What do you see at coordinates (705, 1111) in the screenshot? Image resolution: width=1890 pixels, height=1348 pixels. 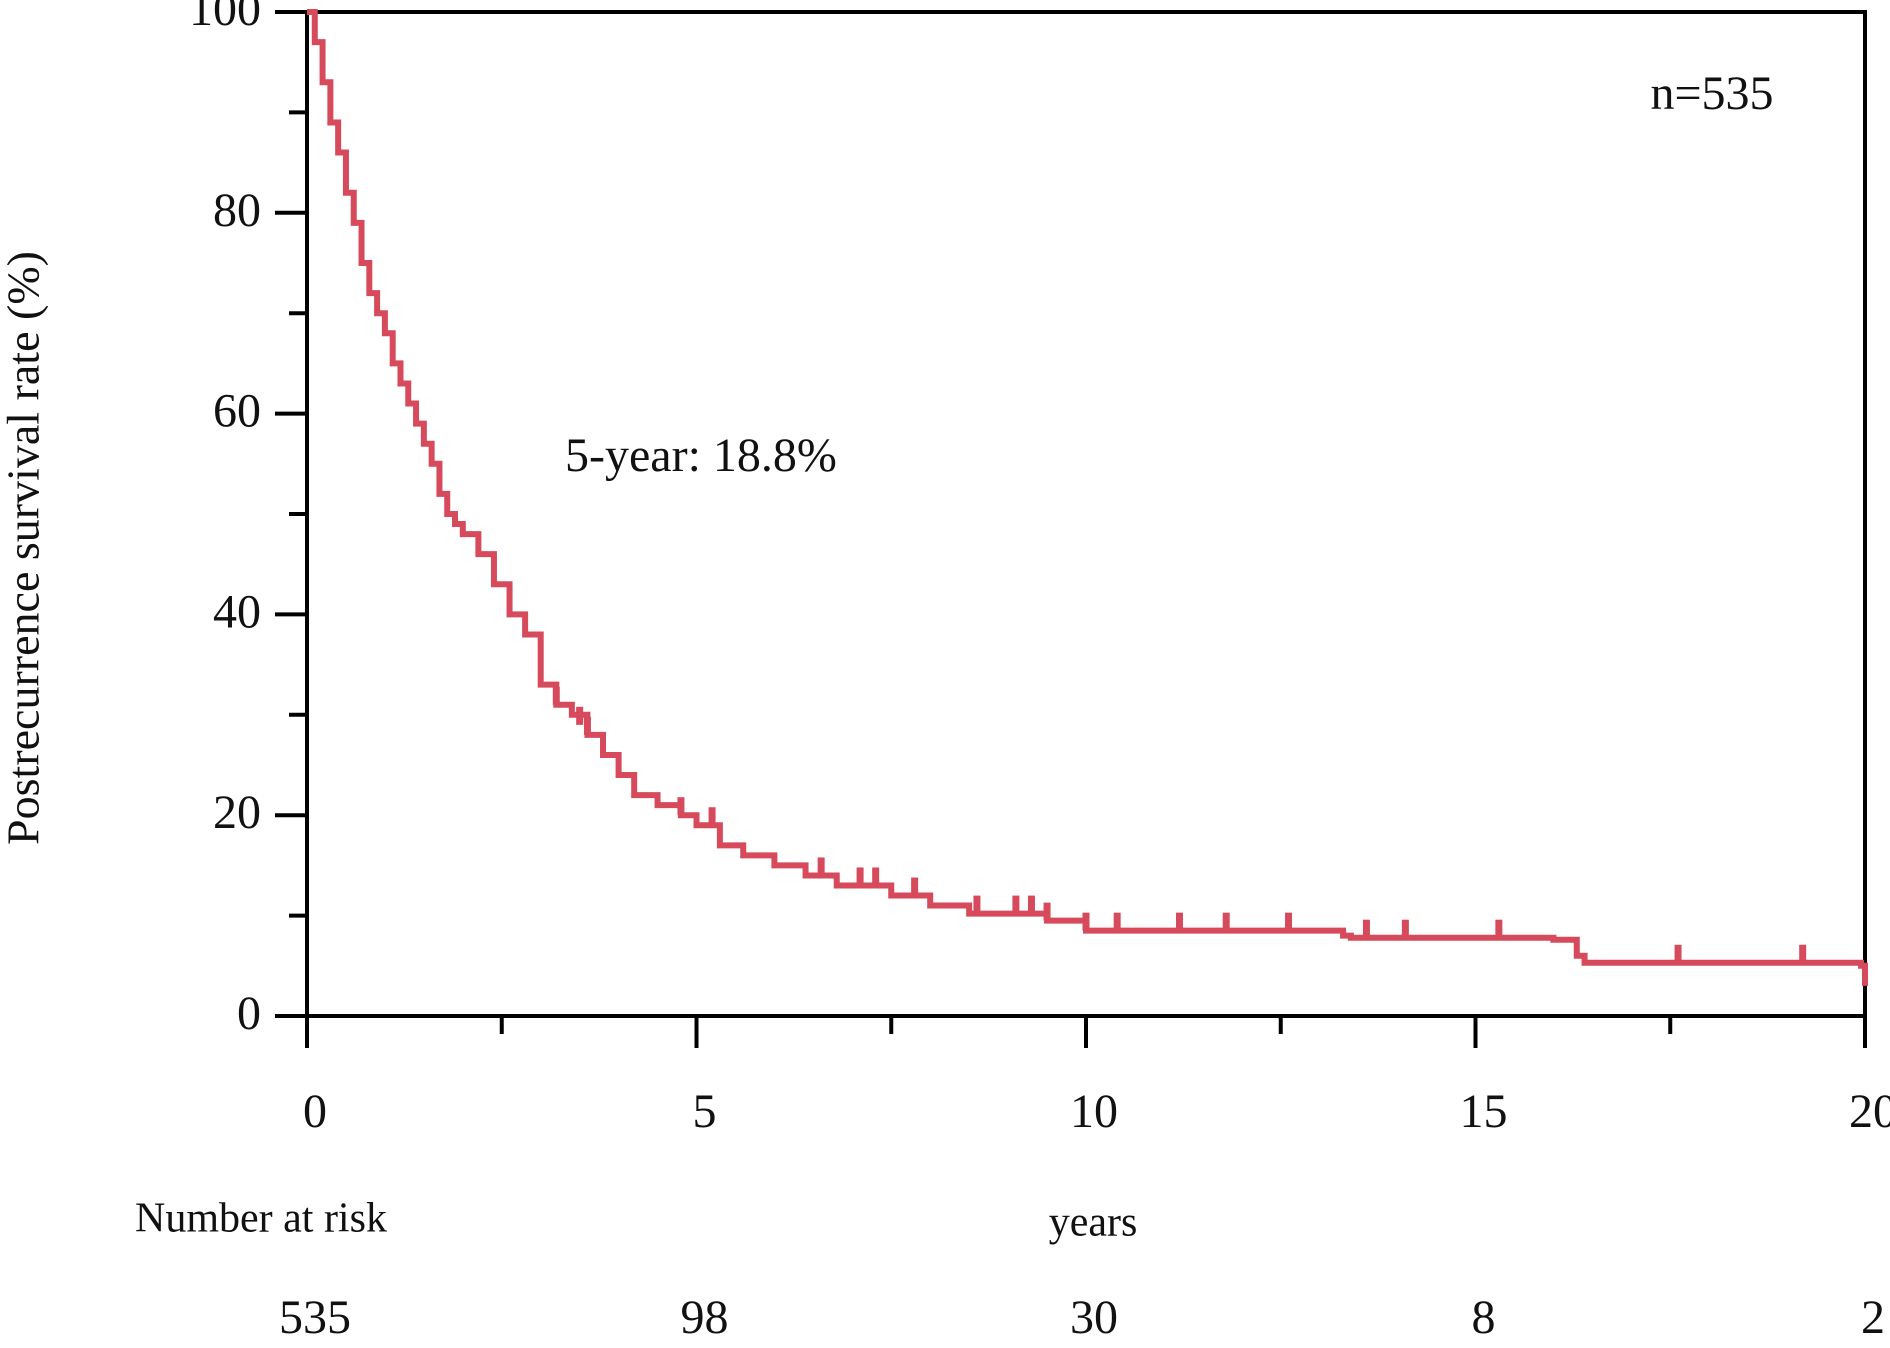 I see `x-tick-label: 5` at bounding box center [705, 1111].